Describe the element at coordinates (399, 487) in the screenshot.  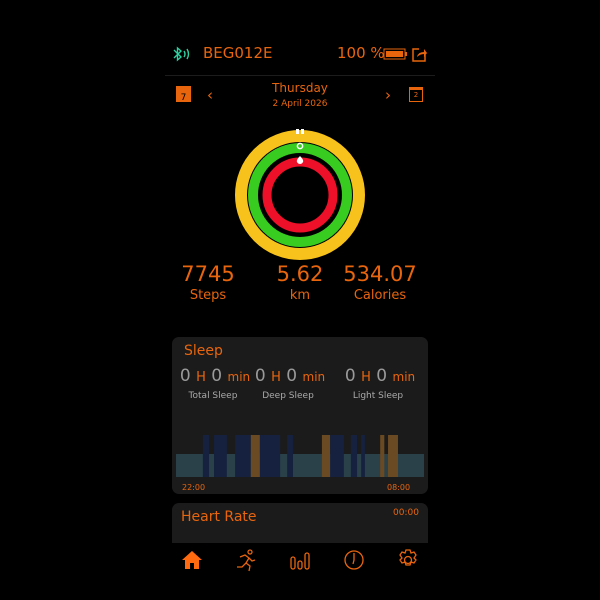
I see `sleep-end-time: 08:00` at that location.